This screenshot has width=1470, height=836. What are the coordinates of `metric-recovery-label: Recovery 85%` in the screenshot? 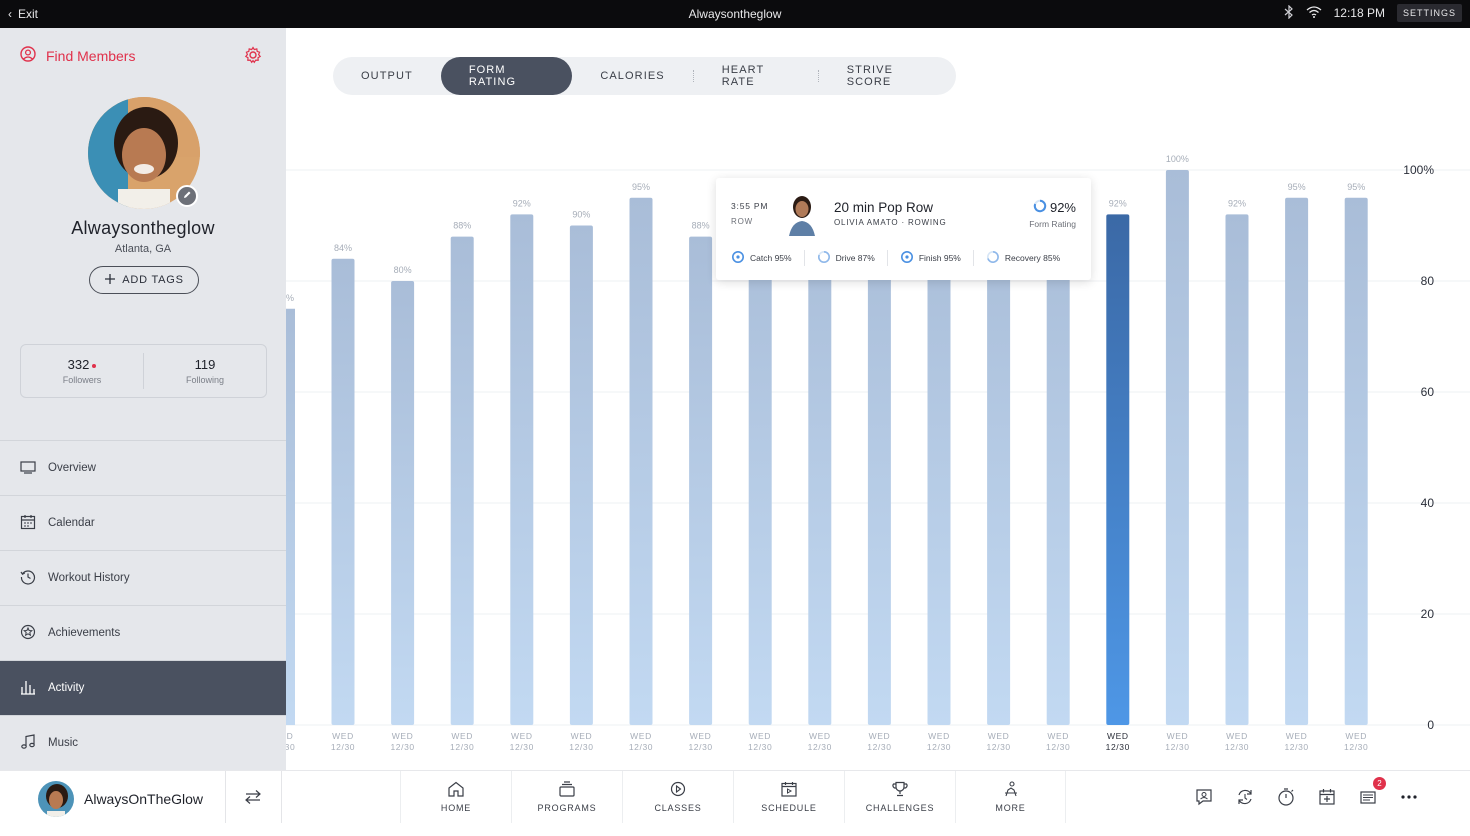 It's located at (1032, 258).